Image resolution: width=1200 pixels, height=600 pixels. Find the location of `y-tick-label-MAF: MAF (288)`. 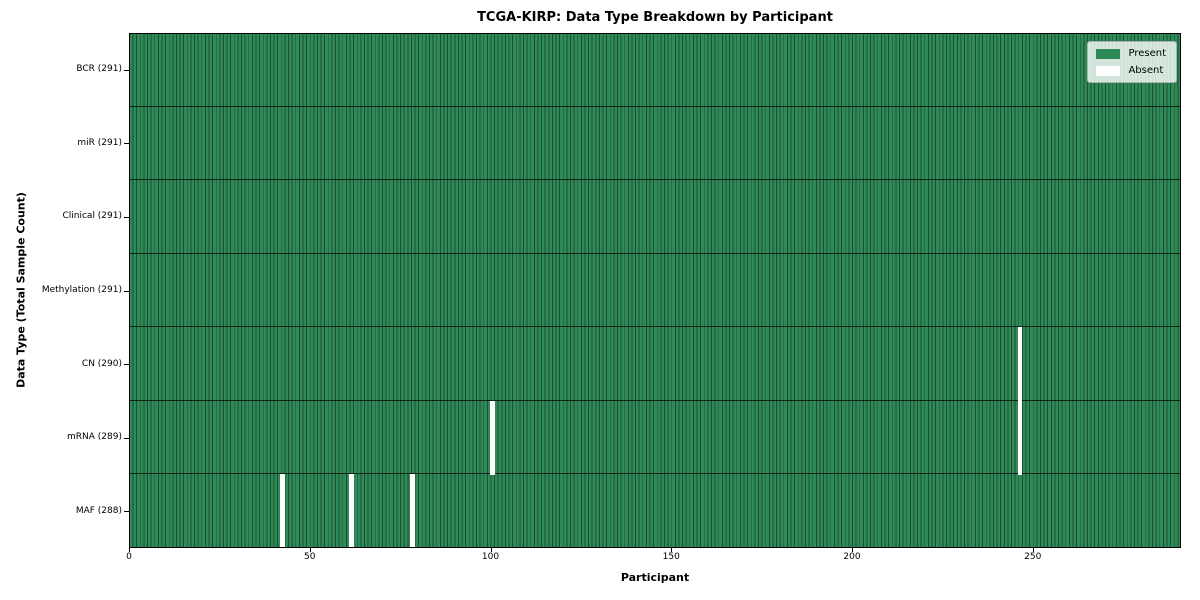

y-tick-label-MAF: MAF (288) is located at coordinates (98, 510).